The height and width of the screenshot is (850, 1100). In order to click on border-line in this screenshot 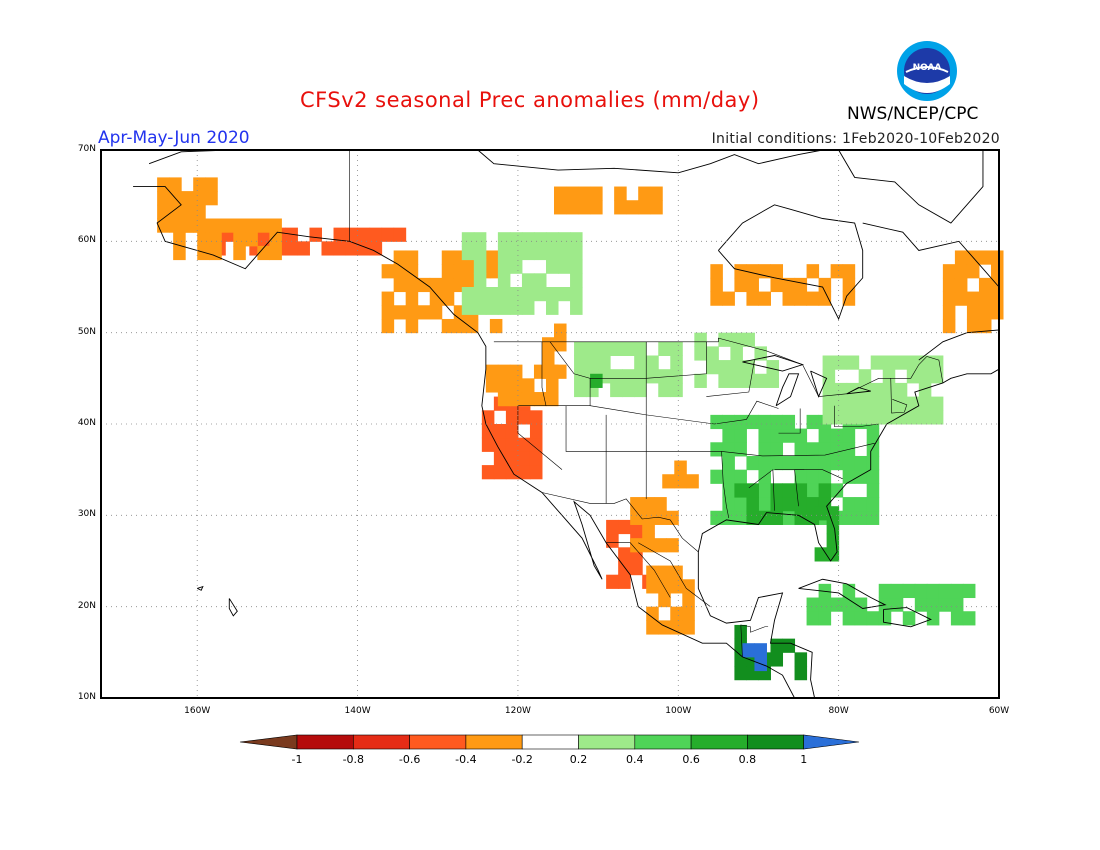, I will do `click(570, 373)`.